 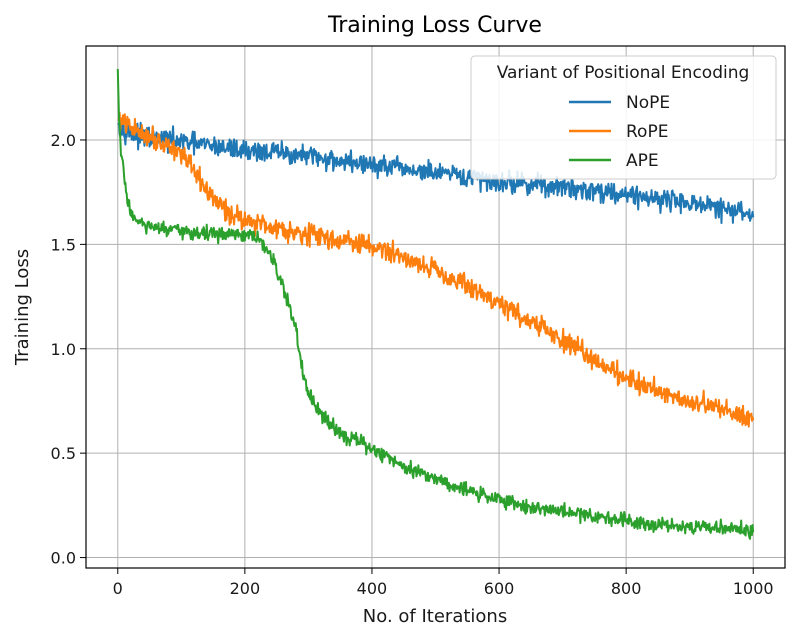 What do you see at coordinates (63, 453) in the screenshot?
I see `y-tick-label: 0.5` at bounding box center [63, 453].